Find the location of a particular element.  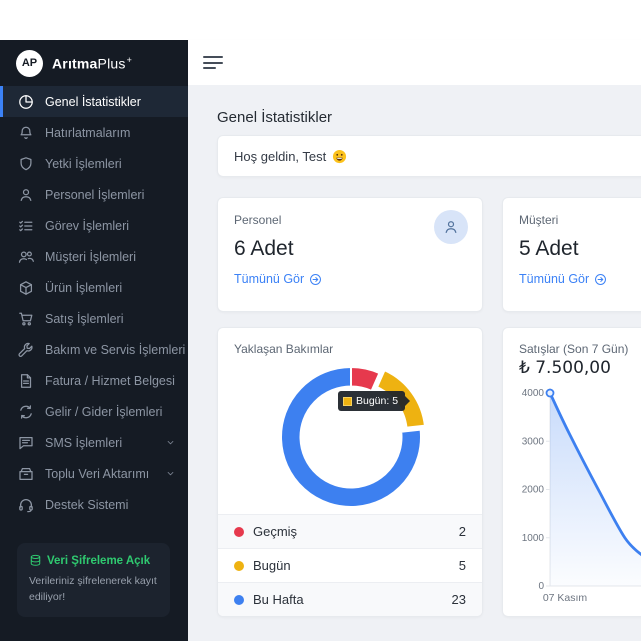

brand-initials: AP is located at coordinates (29, 63).